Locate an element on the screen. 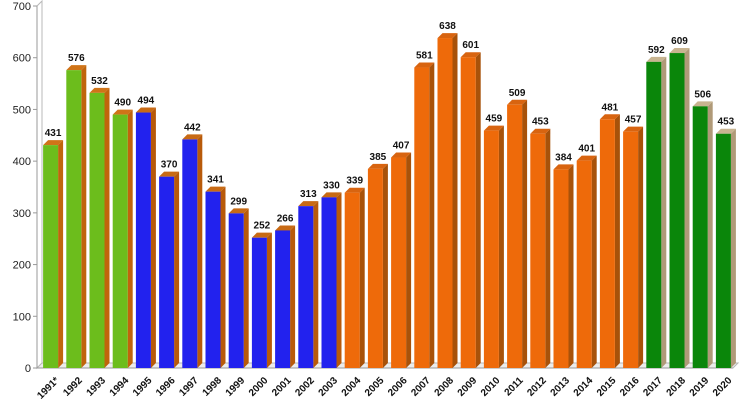 Image resolution: width=745 pixels, height=406 pixels. x-tick-label: 1997 is located at coordinates (189, 387).